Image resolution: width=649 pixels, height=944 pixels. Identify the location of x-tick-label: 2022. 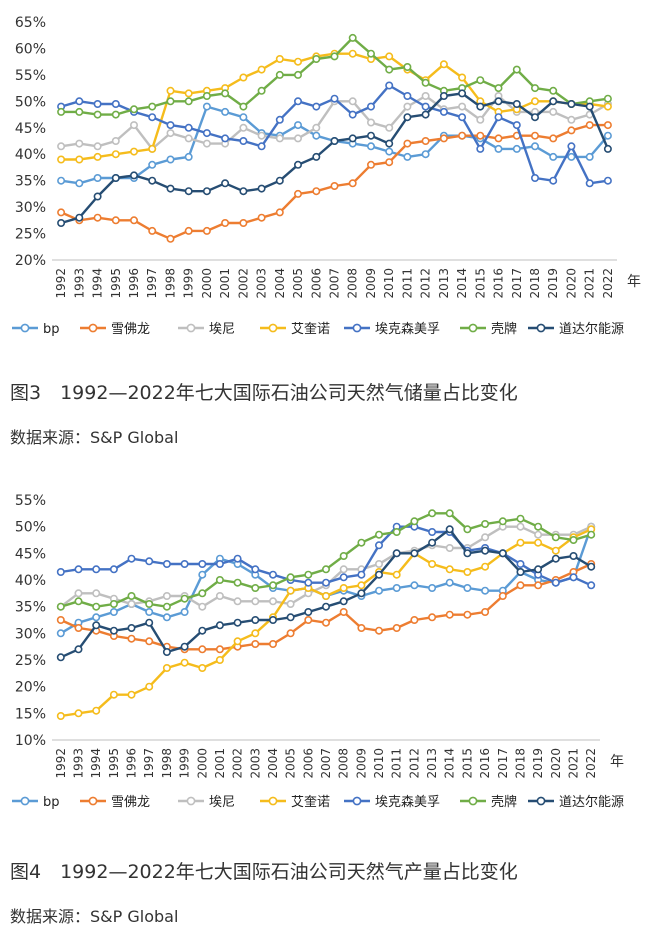
(608, 283).